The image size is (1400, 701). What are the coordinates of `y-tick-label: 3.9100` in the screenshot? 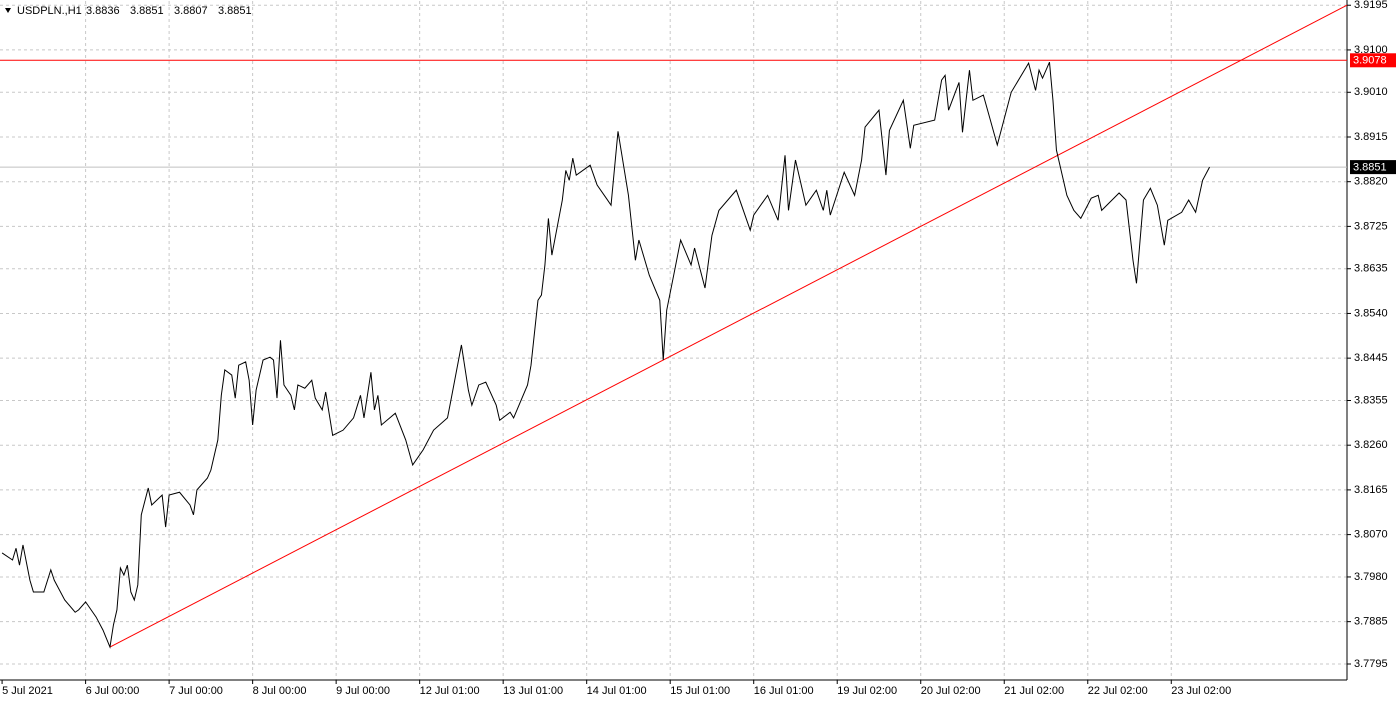 It's located at (1371, 50).